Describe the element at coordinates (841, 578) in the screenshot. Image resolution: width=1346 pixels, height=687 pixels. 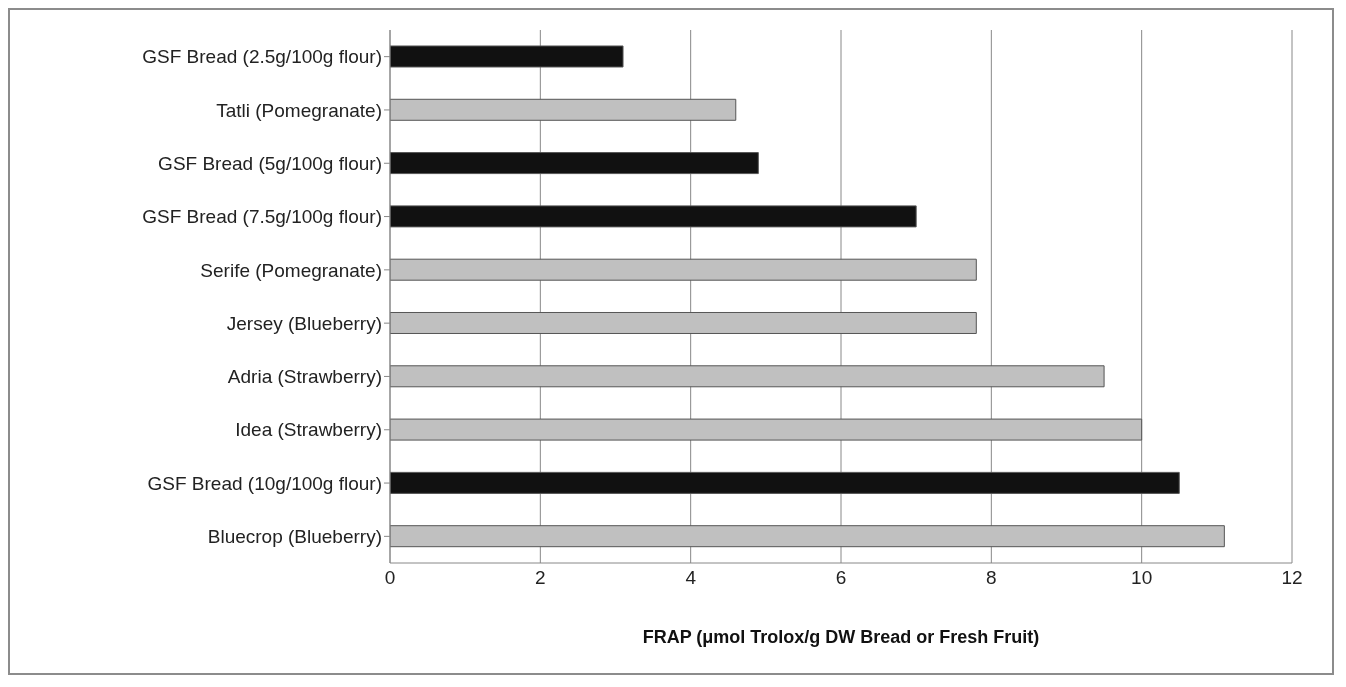
I see `x-tick-label: 6` at that location.